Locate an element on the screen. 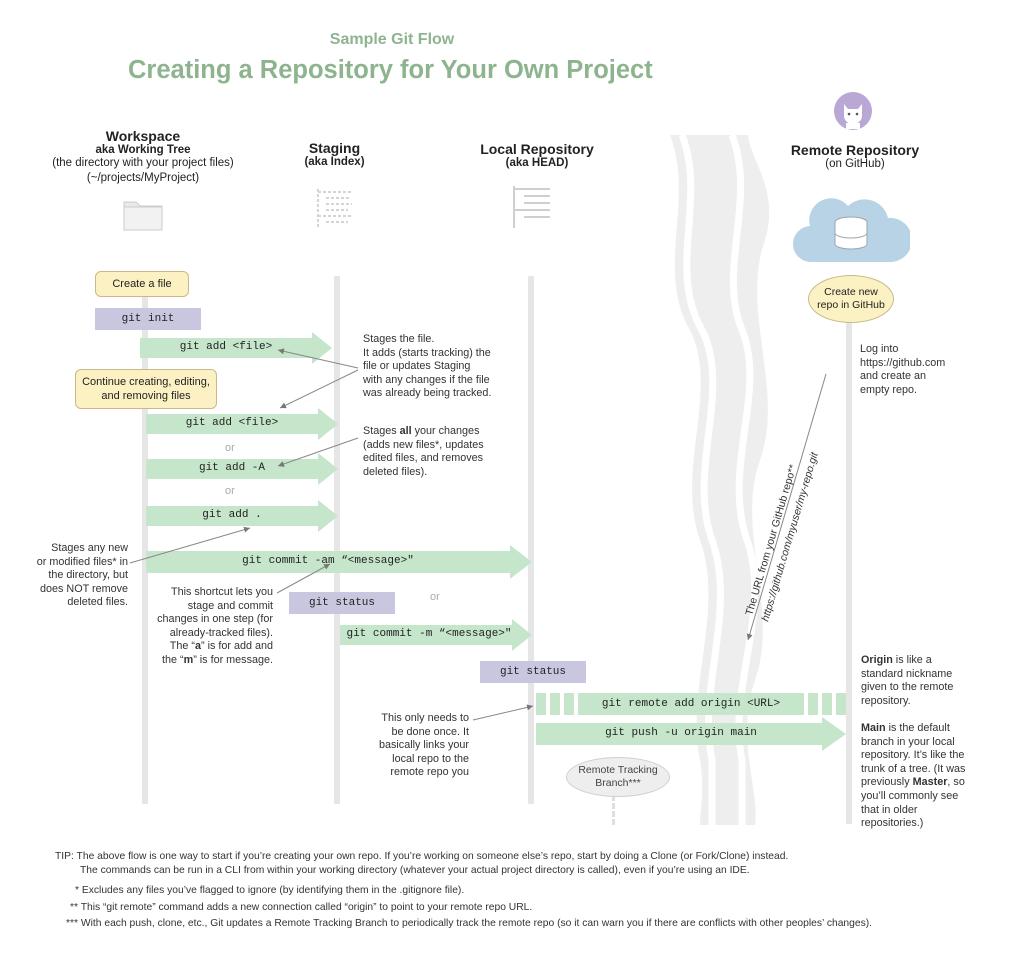  stages-new-line-1: Stages any new is located at coordinates (89, 548).